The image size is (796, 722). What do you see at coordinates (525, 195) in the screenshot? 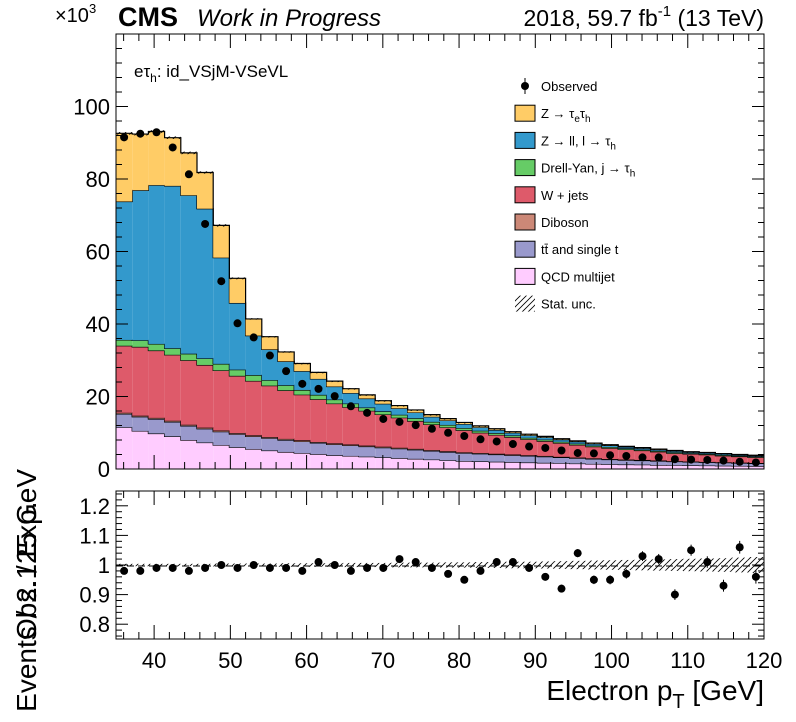
I see `legend-swatch-wjets` at bounding box center [525, 195].